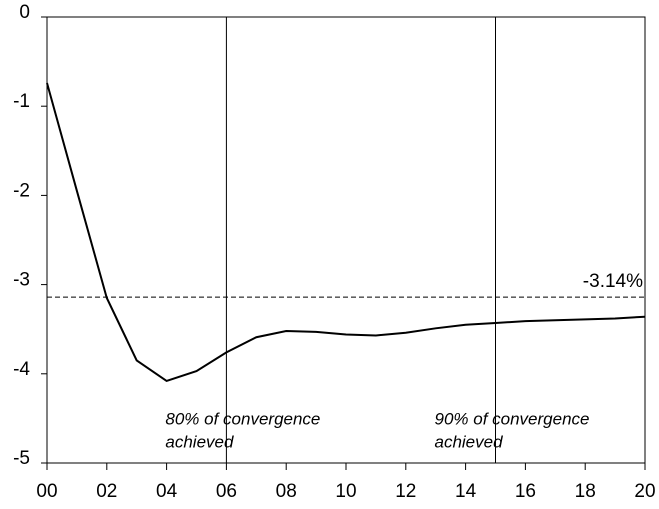 This screenshot has width=659, height=509. I want to click on y-tick-label: -5, so click(21, 458).